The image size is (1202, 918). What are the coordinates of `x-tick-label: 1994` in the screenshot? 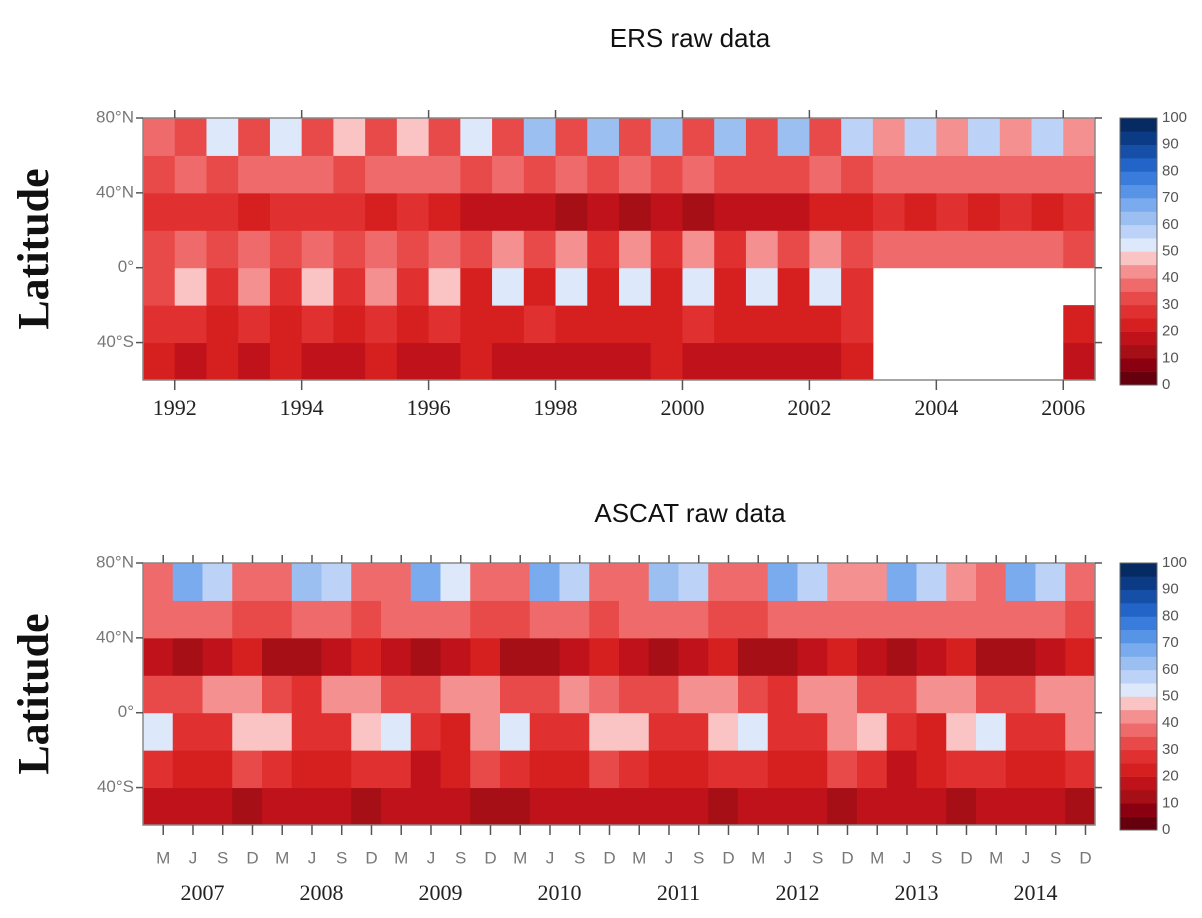 It's located at (302, 407).